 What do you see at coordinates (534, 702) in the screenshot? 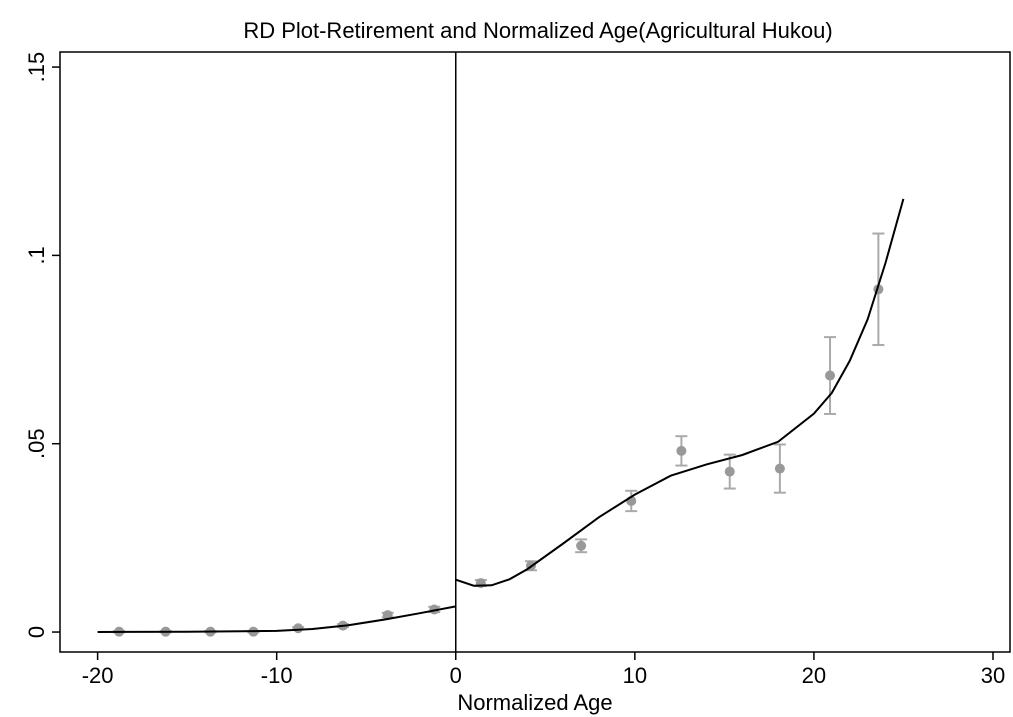
I see `x-axis-label: Normalized Age` at bounding box center [534, 702].